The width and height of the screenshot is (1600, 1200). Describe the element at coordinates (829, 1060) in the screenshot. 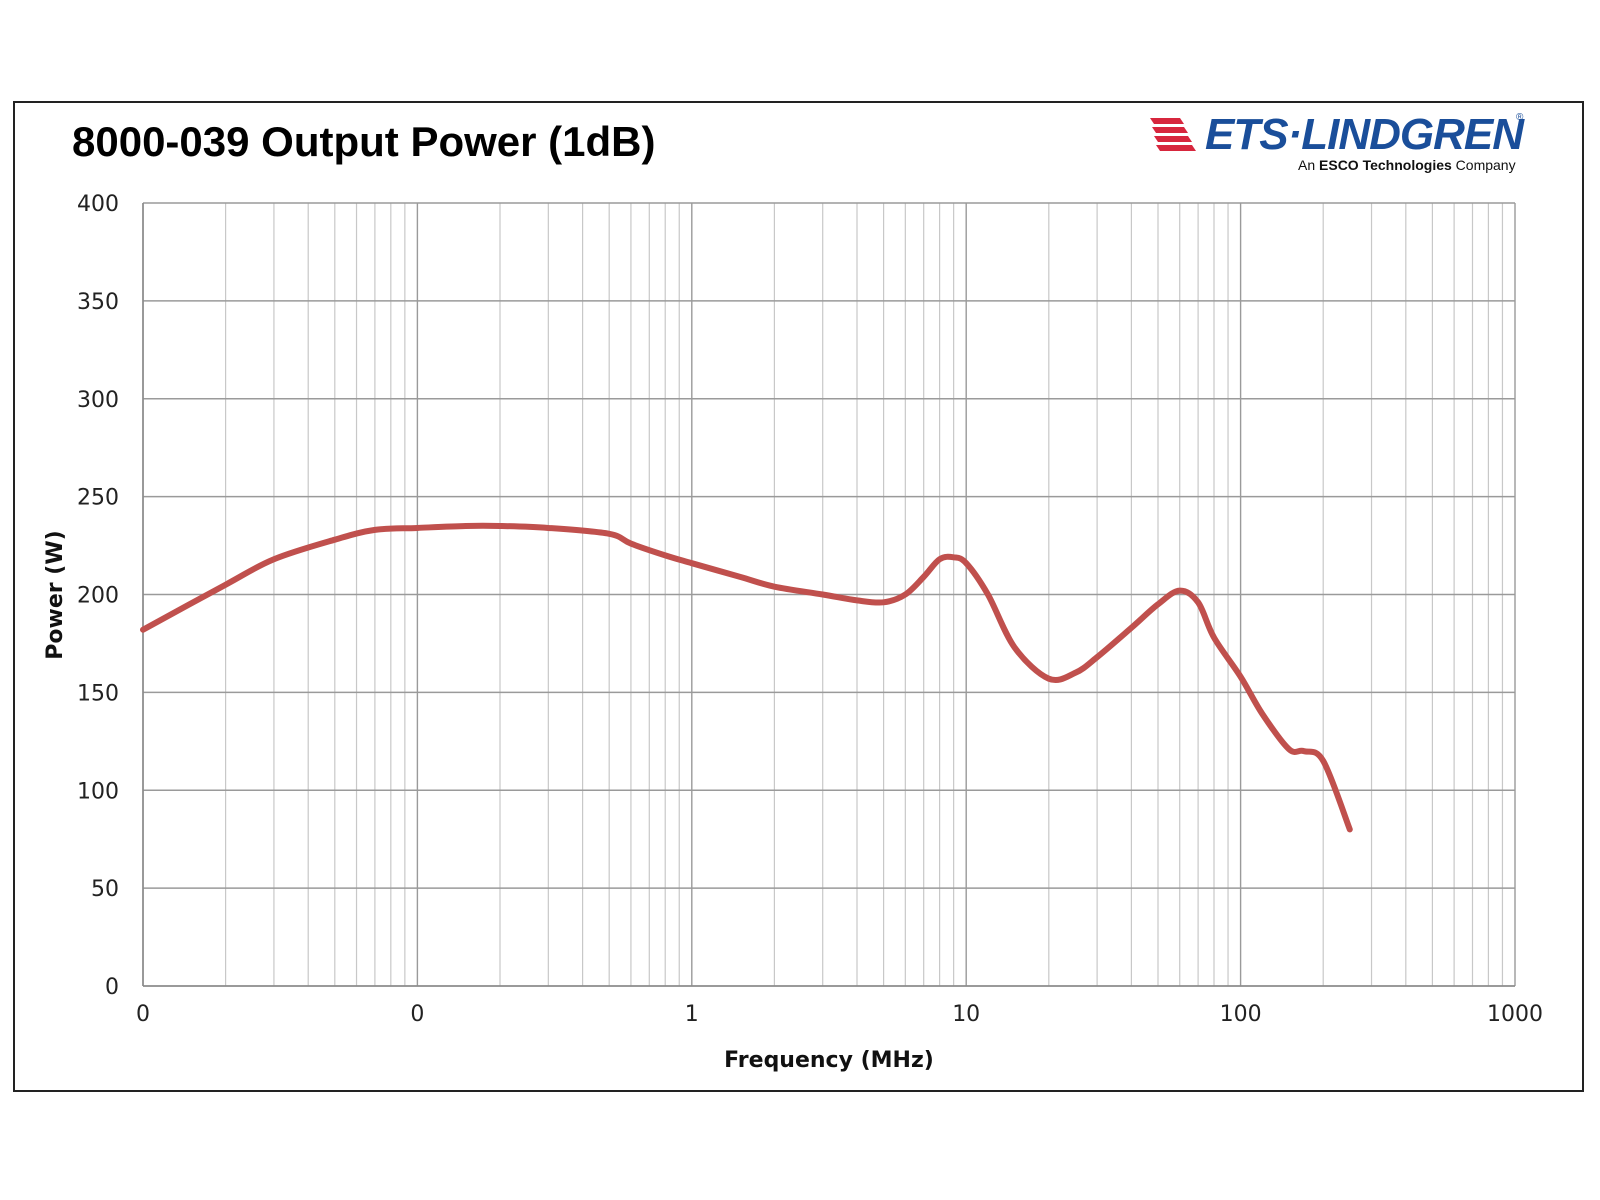

I see `x-axis-title: Frequency (MHz)` at that location.